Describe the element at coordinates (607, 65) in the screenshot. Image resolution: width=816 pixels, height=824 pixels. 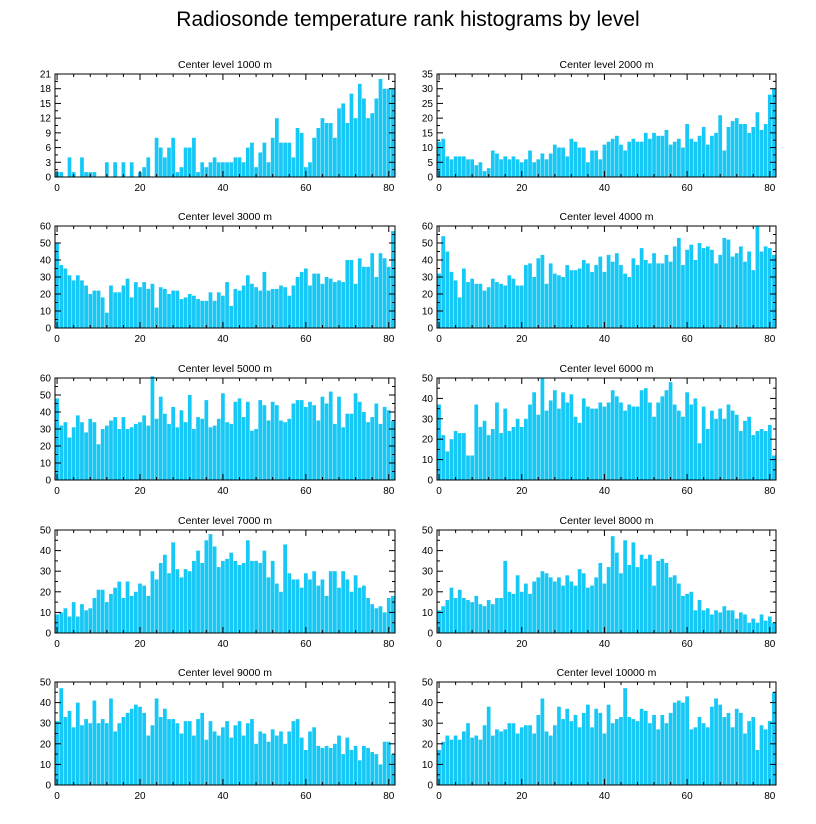
I see `panel-title: Center level 2000 m` at that location.